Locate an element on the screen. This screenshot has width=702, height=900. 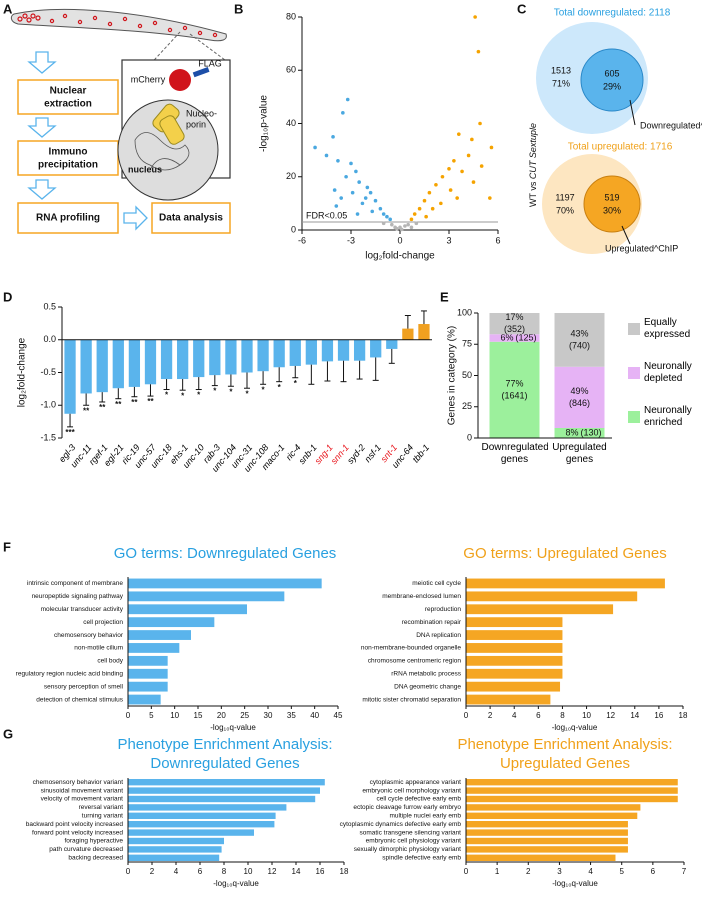
y-tick-label: 0 is located at coordinates (293, 229).